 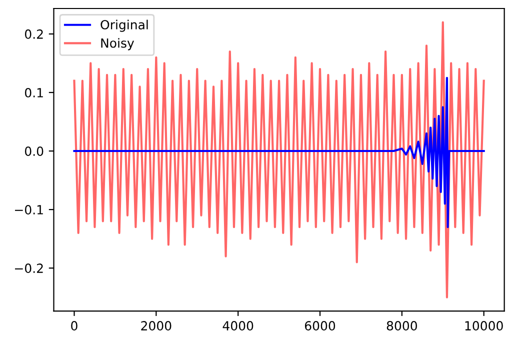 I want to click on x-tick-label: 0, so click(x=74, y=325).